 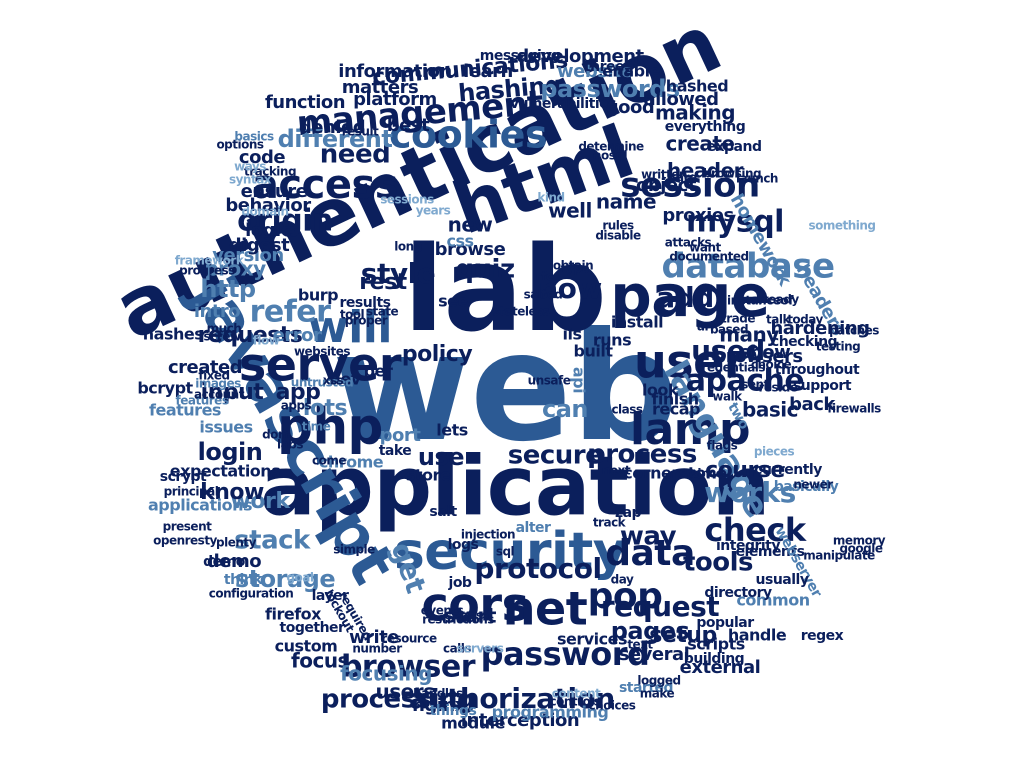 What do you see at coordinates (441, 457) in the screenshot?
I see `word-use: use` at bounding box center [441, 457].